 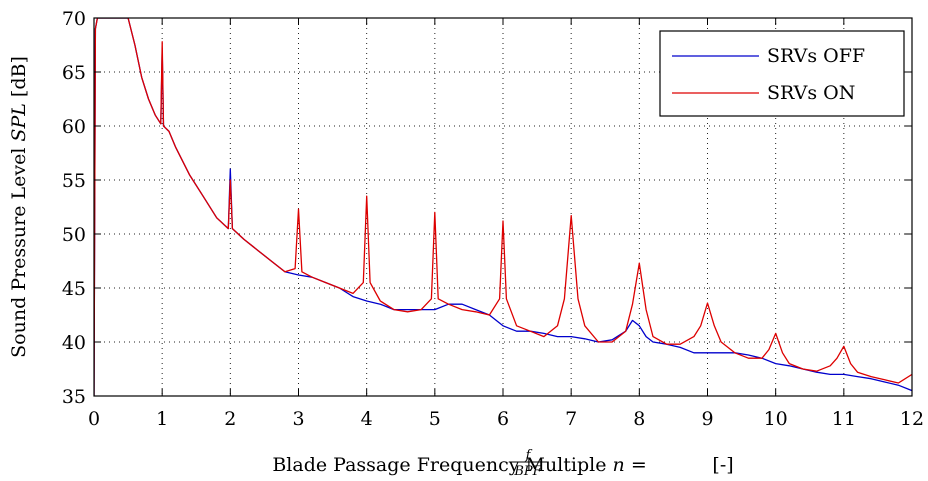 What do you see at coordinates (816, 56) in the screenshot?
I see `legend-label-srvs-off: SRVs OFF` at bounding box center [816, 56].